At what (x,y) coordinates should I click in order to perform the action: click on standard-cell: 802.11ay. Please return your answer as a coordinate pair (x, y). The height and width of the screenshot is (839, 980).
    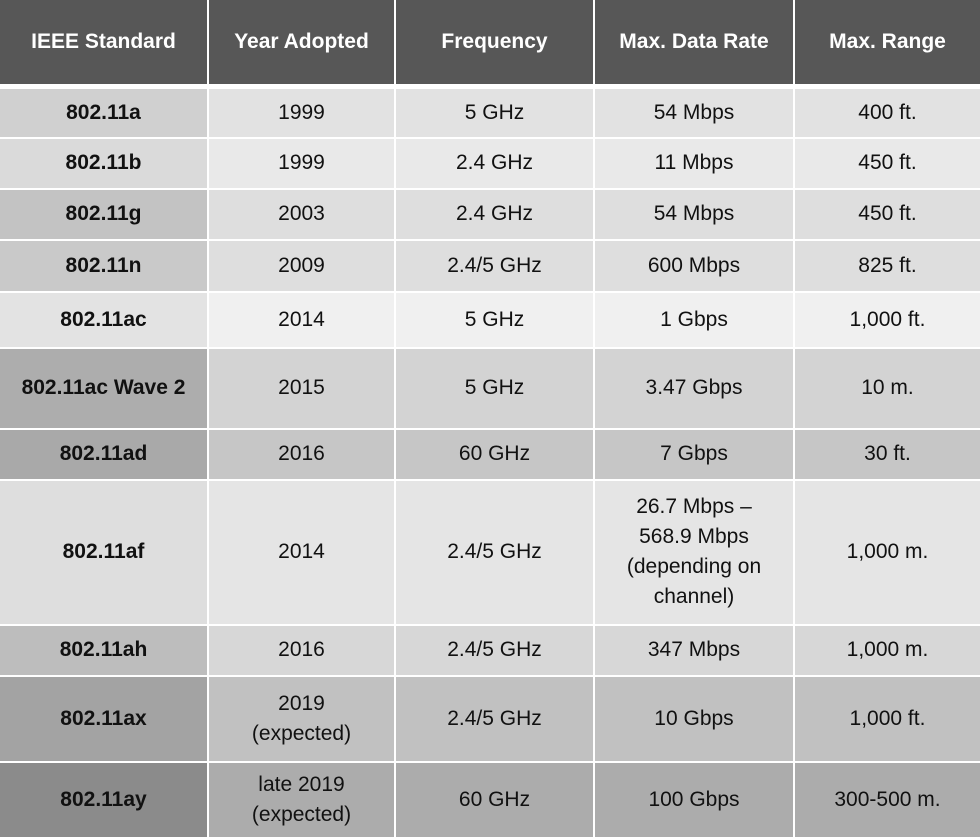
    Looking at the image, I should click on (104, 800).